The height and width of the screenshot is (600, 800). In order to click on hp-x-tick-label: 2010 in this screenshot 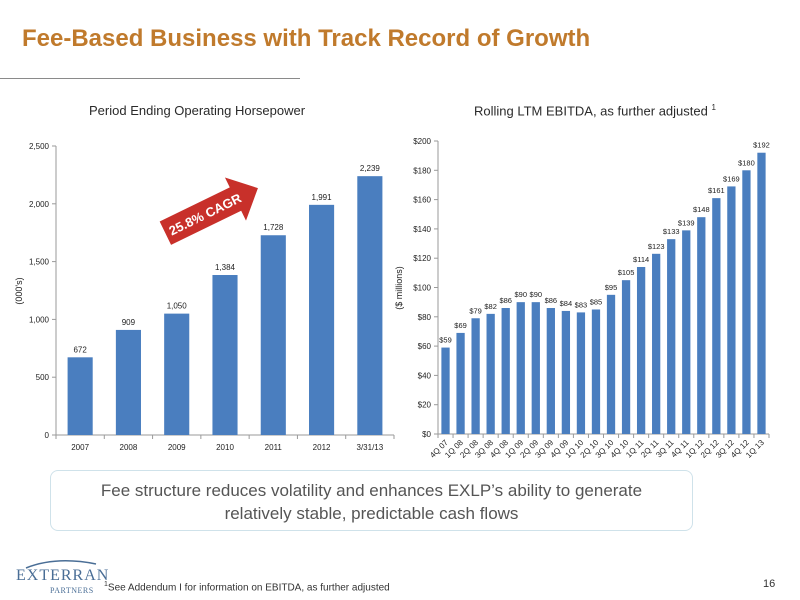, I will do `click(225, 447)`.